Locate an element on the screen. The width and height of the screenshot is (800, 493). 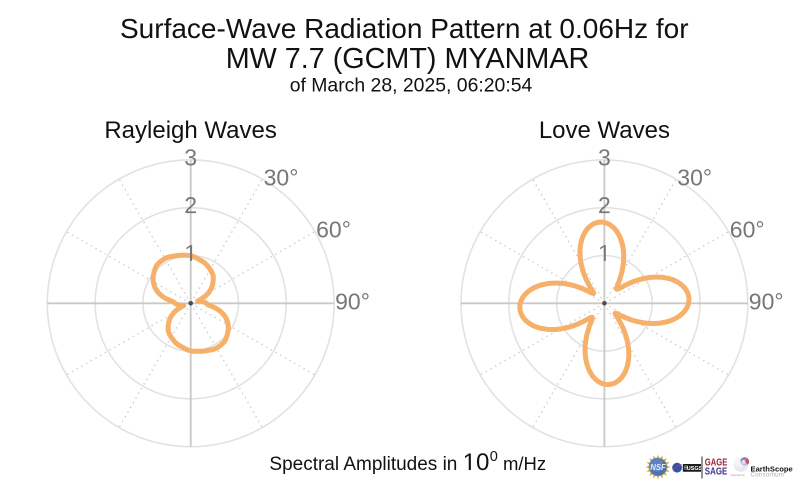
svg-text: Love Waves is located at coordinates (604, 130).